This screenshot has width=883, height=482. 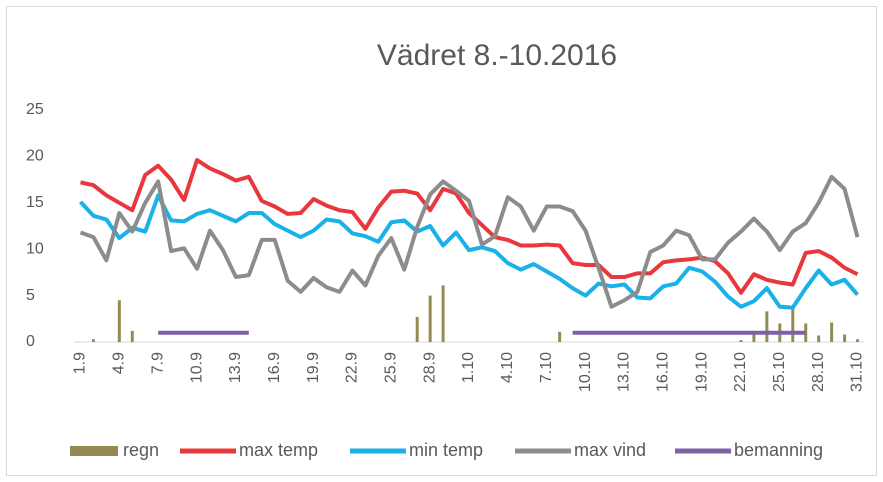 I want to click on legend-label: regn, so click(x=141, y=450).